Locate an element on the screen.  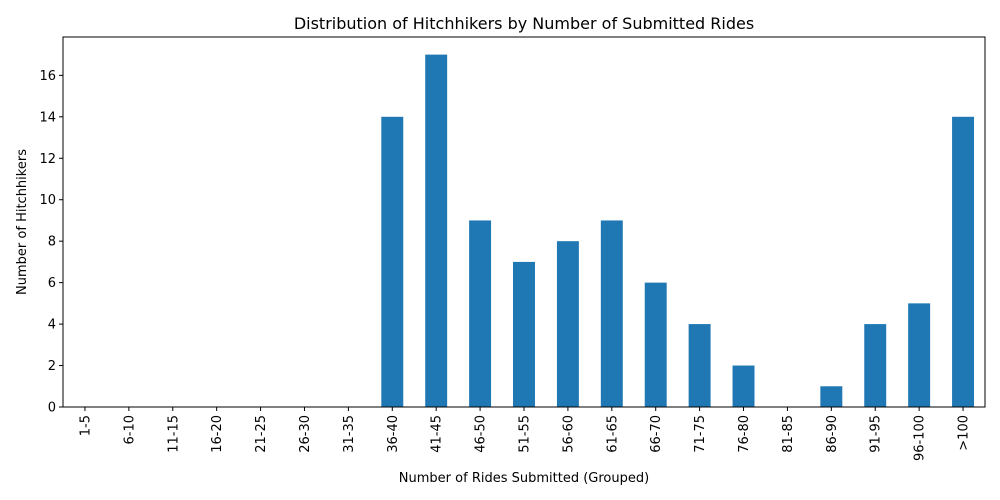
x-tick-label-41-45: 41-45 is located at coordinates (437, 434).